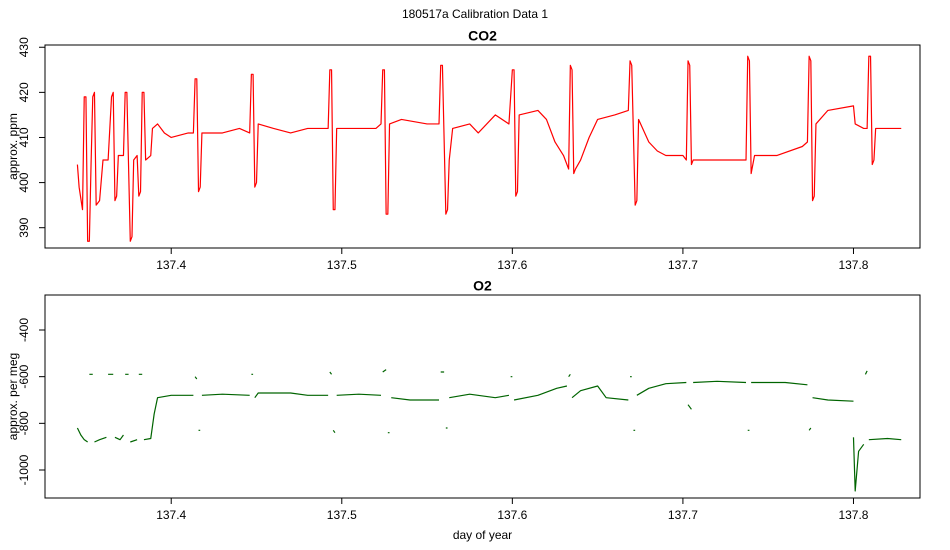  Describe the element at coordinates (24, 227) in the screenshot. I see `y-tick-label: 390` at that location.